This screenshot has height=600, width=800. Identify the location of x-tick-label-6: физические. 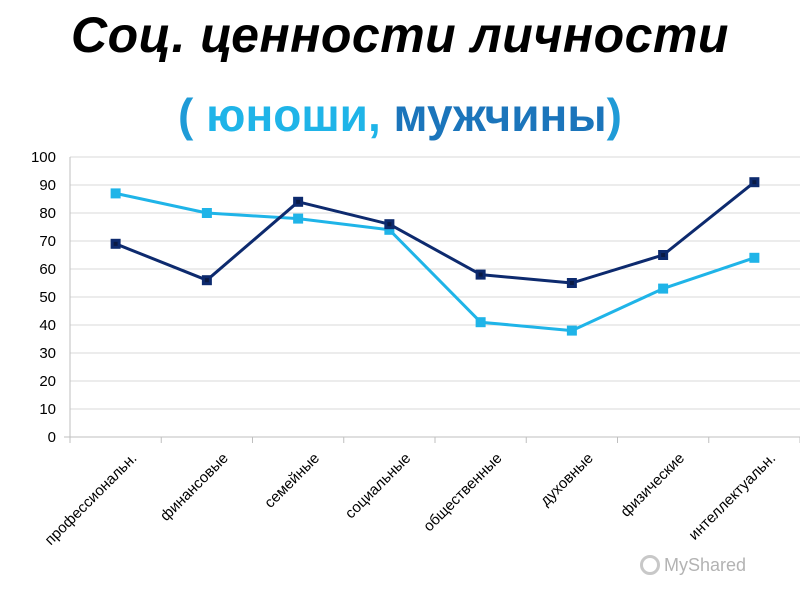
(652, 485).